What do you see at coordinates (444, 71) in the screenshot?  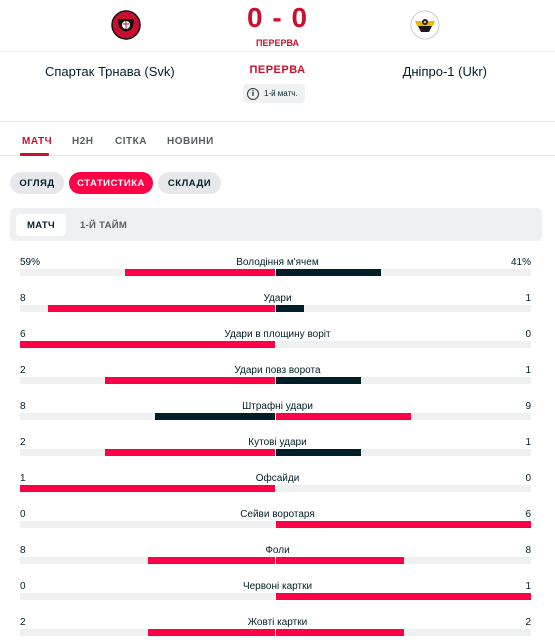 I see `away-team-name: Дніпро-1 (Ukr)` at bounding box center [444, 71].